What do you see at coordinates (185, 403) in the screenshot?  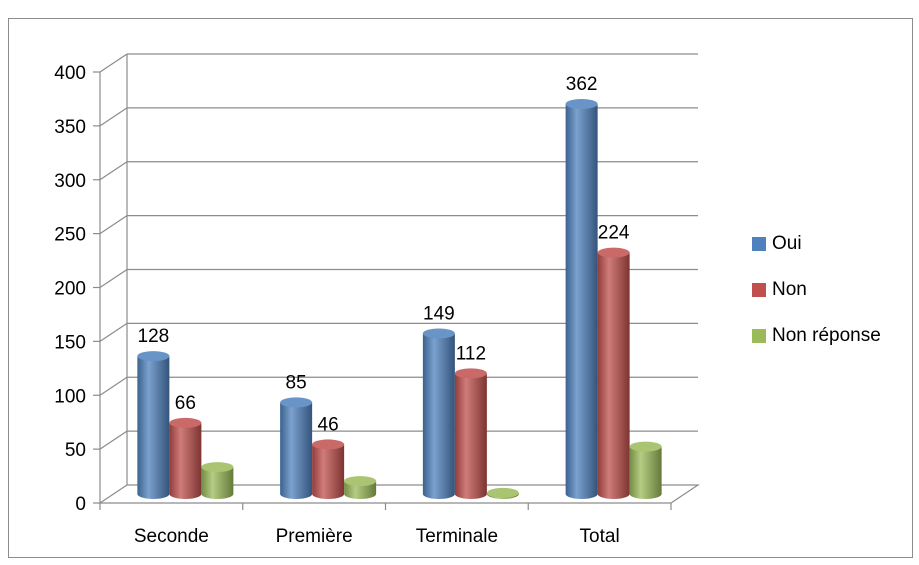 I see `data-label-non-seconde: 66` at bounding box center [185, 403].